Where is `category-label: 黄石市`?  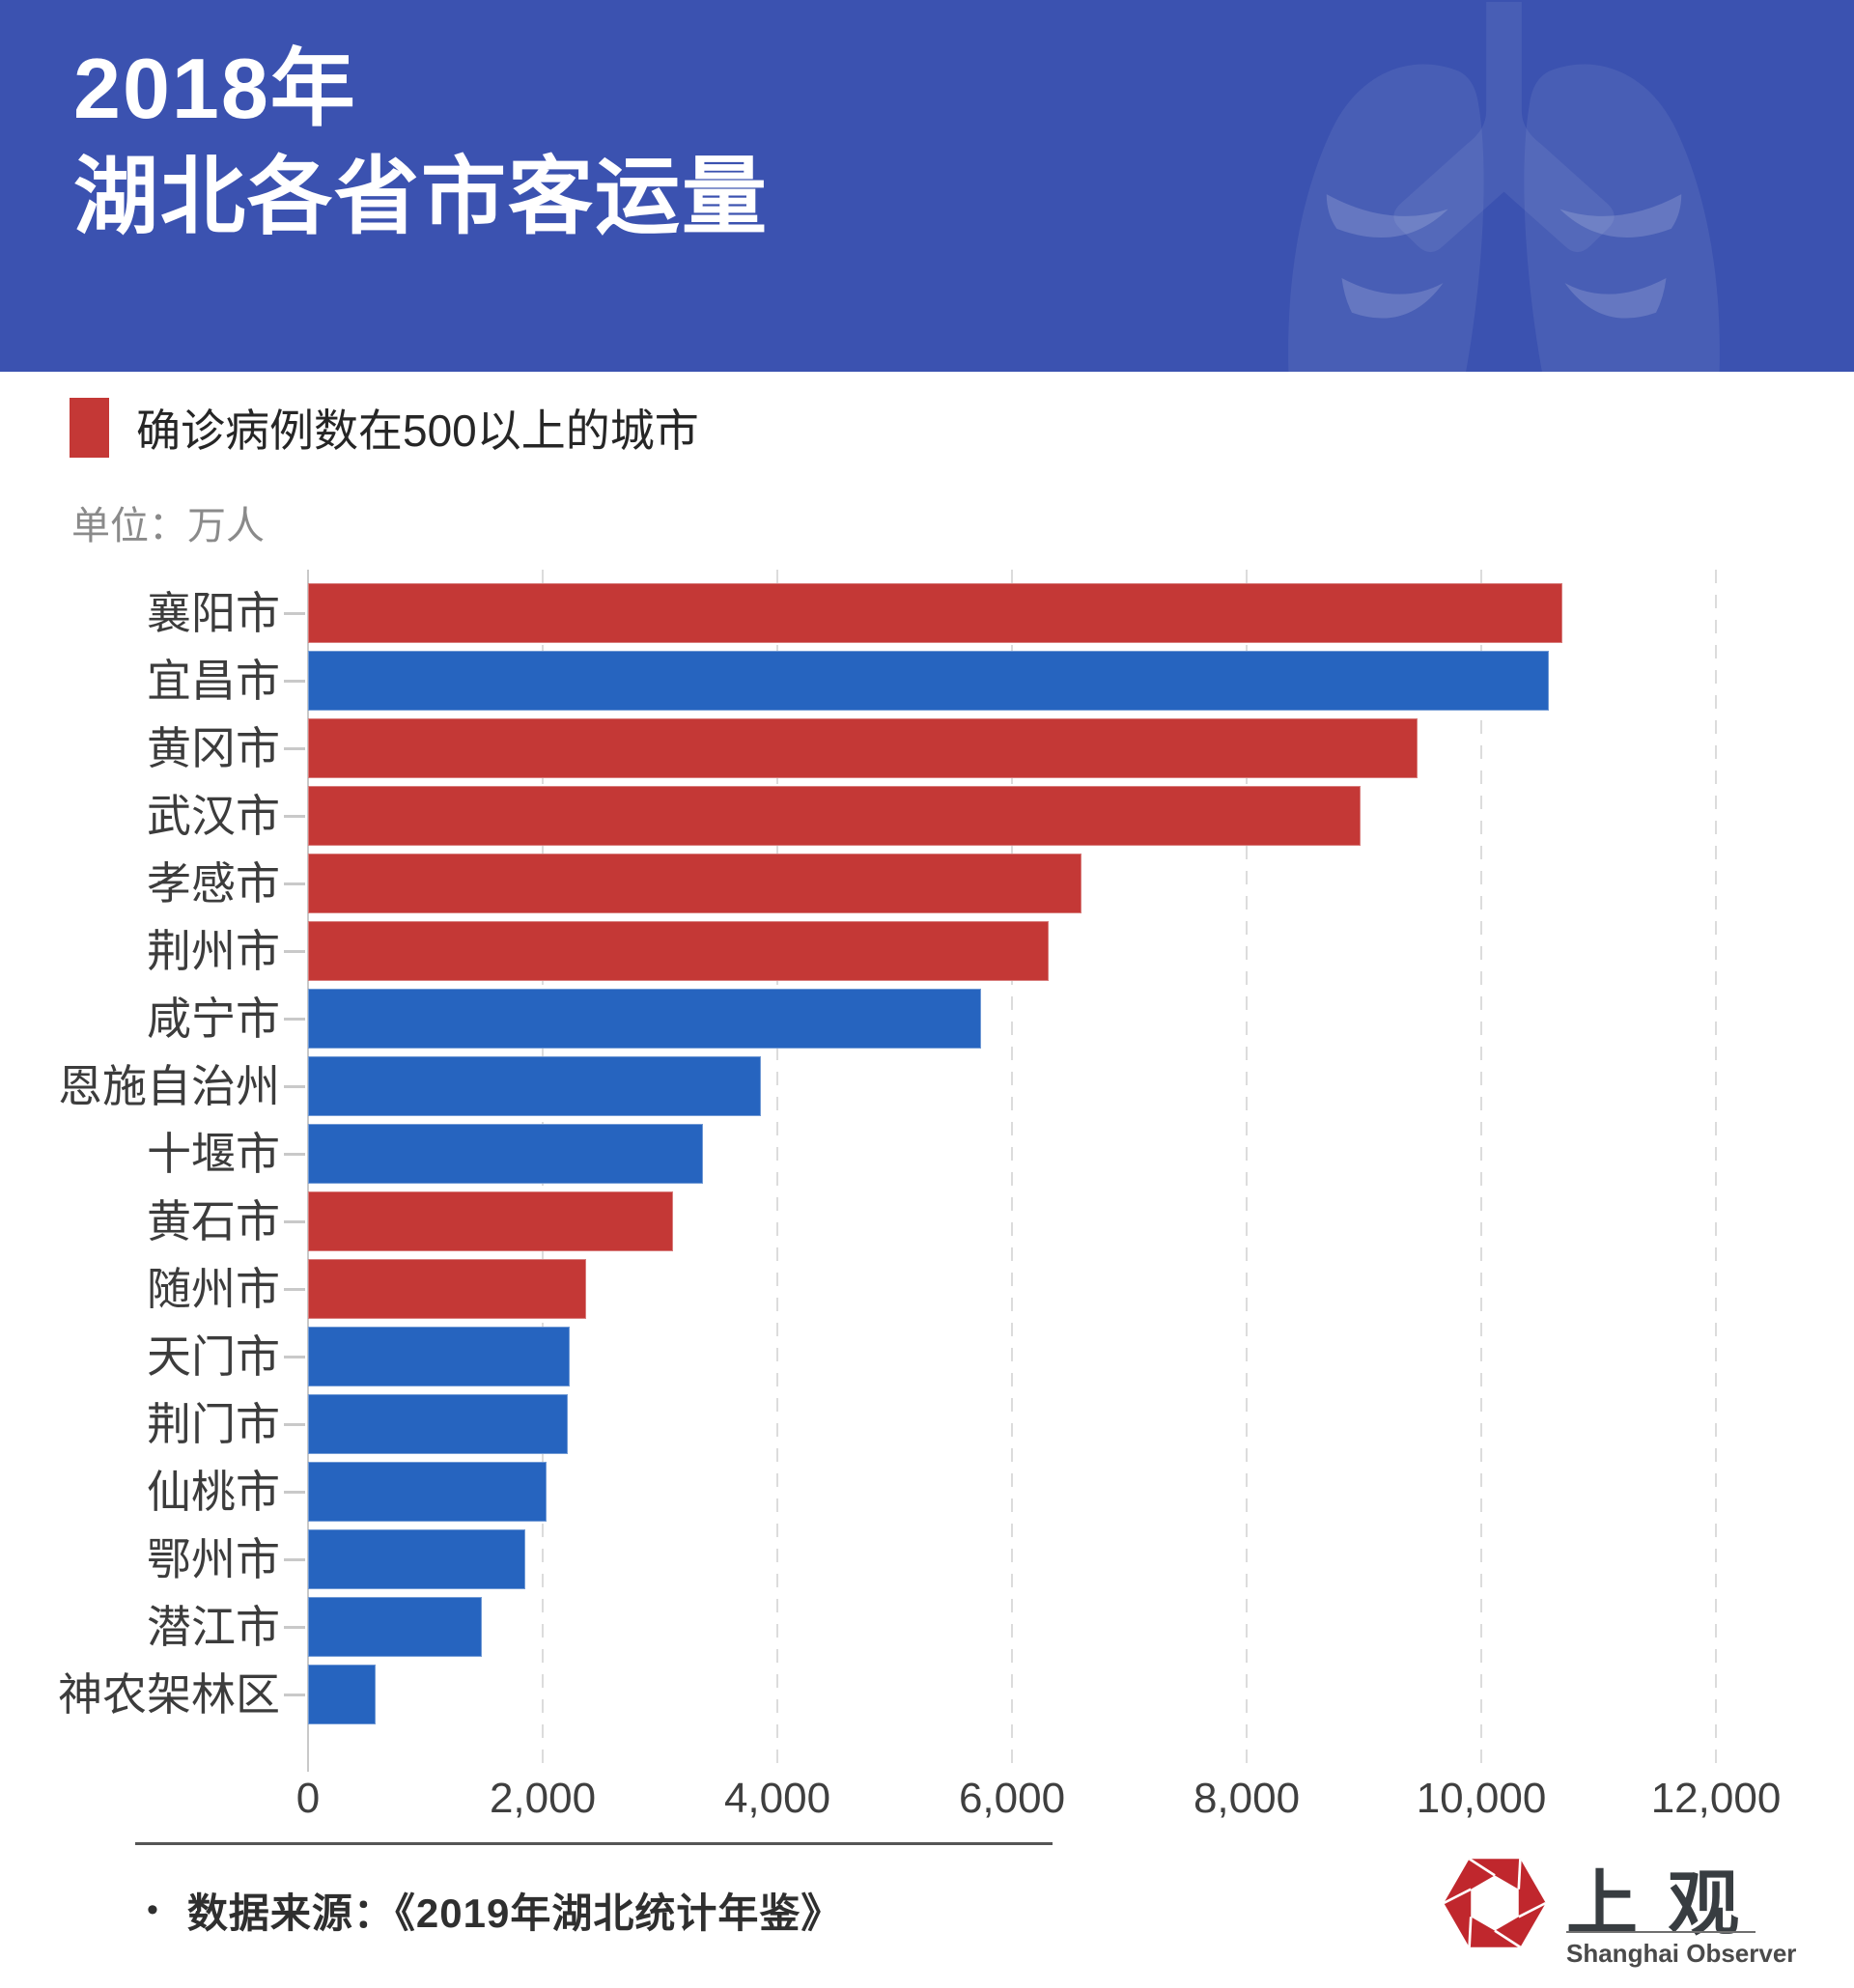
category-label: 黄石市 is located at coordinates (213, 1221).